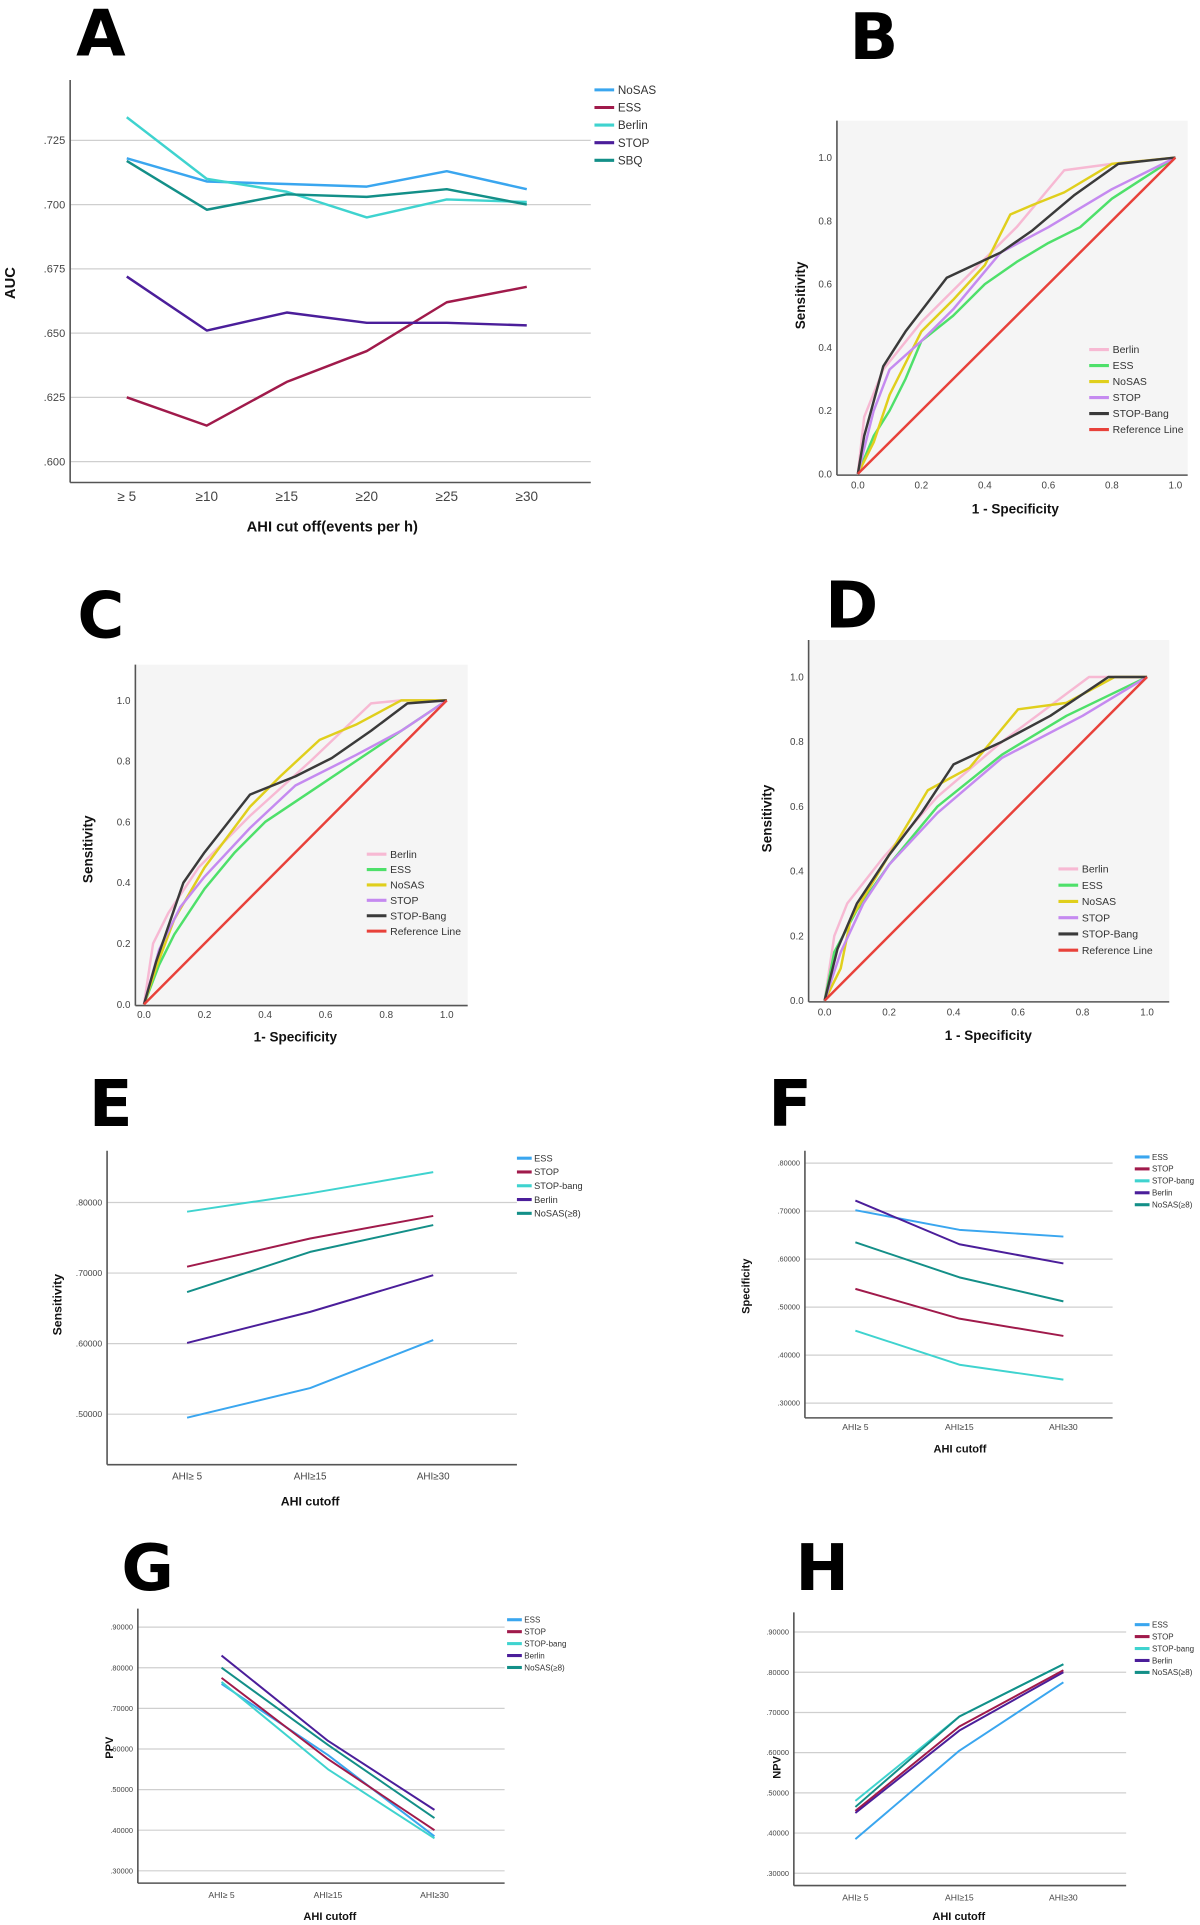 The width and height of the screenshot is (1200, 1925). I want to click on x-tick-label: ≥30, so click(527, 496).